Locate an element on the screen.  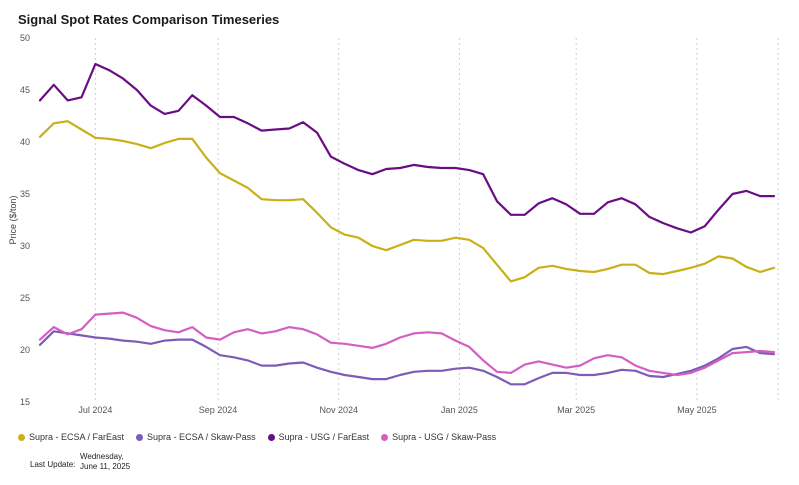
y-tick-label: 30 is located at coordinates (25, 246).